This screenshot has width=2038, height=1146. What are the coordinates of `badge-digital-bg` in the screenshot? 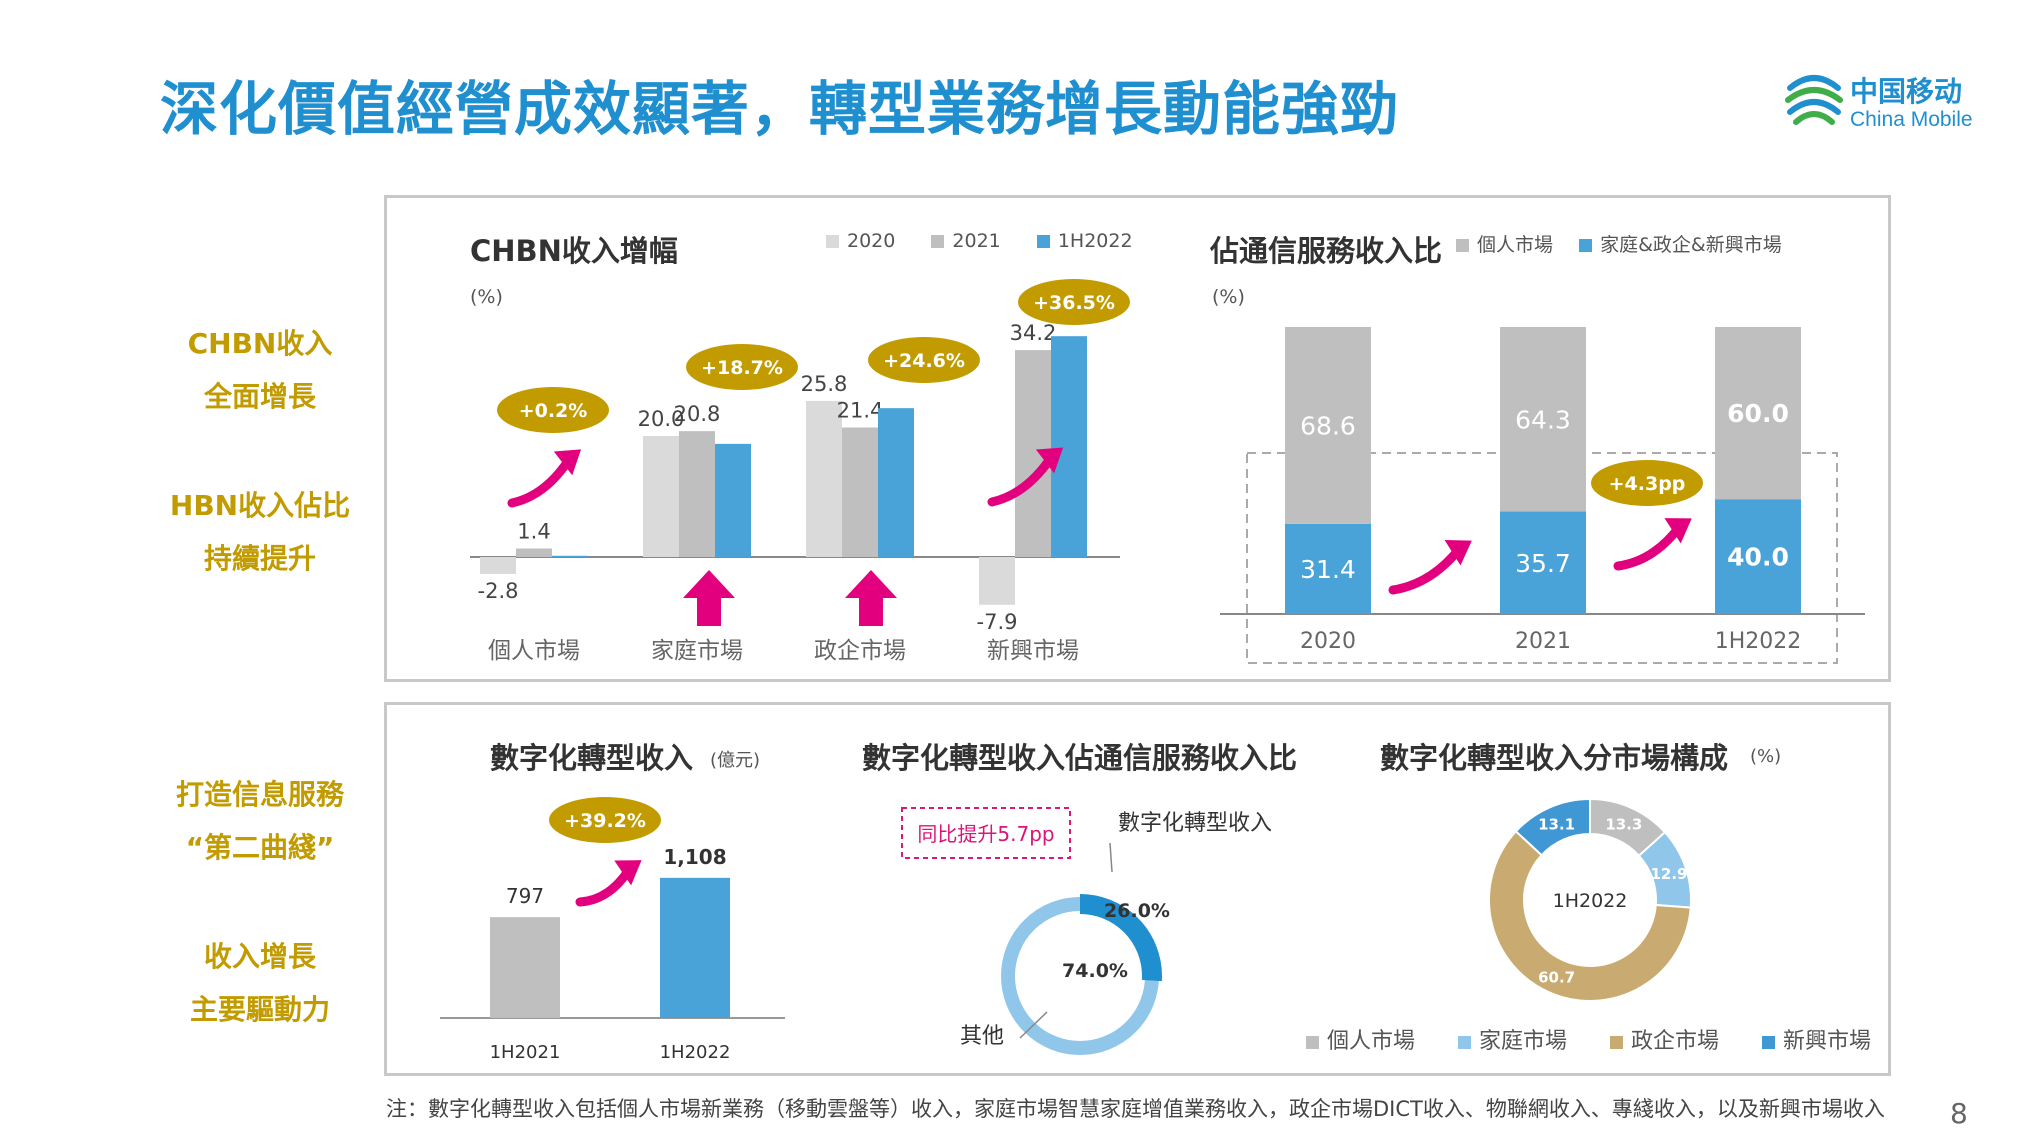 It's located at (605, 820).